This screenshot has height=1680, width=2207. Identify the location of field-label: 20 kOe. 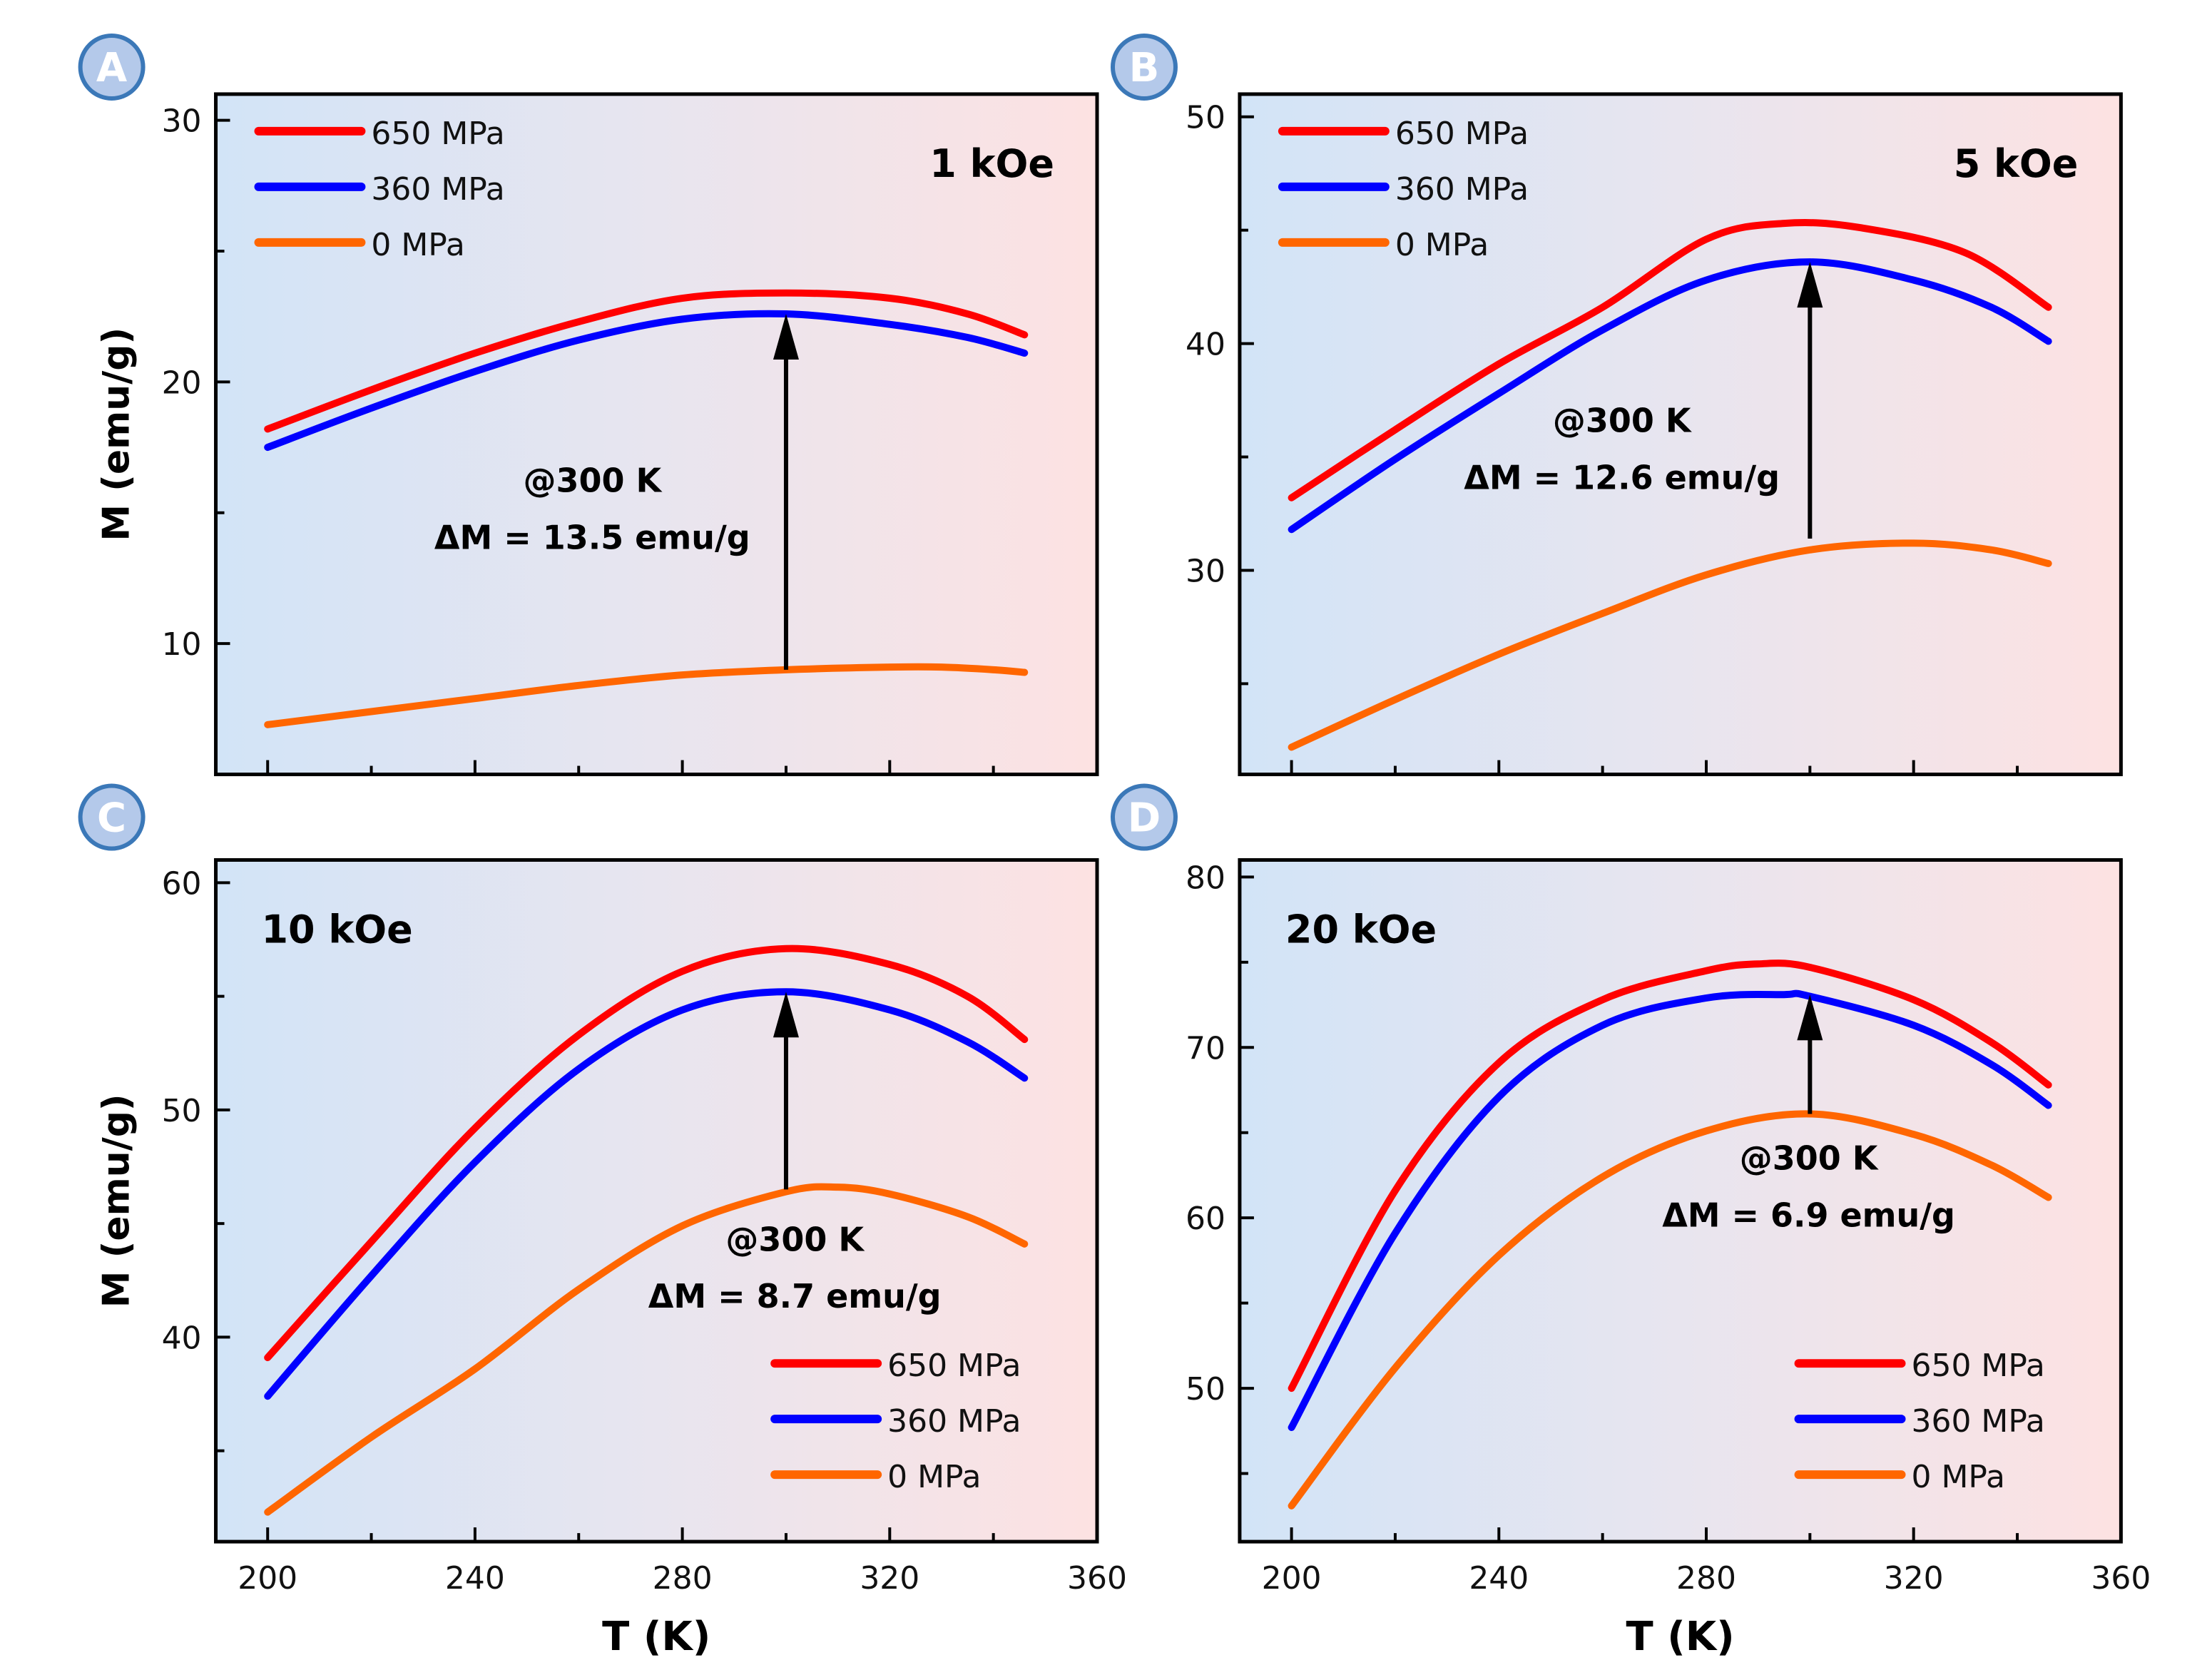
(1361, 929).